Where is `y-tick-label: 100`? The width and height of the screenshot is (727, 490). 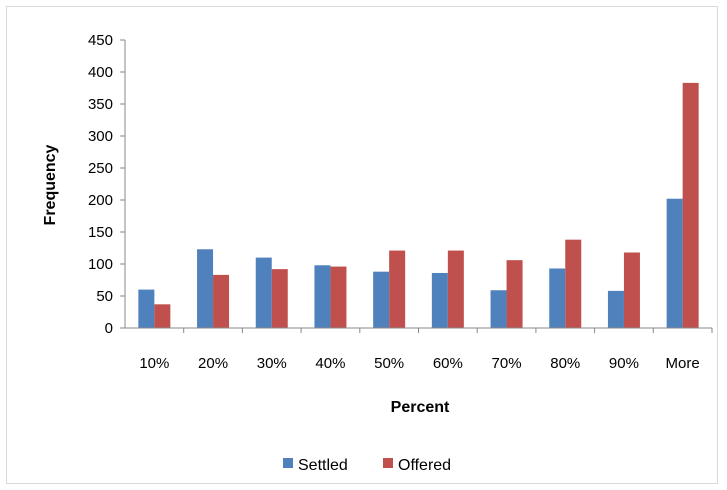 y-tick-label: 100 is located at coordinates (100, 264).